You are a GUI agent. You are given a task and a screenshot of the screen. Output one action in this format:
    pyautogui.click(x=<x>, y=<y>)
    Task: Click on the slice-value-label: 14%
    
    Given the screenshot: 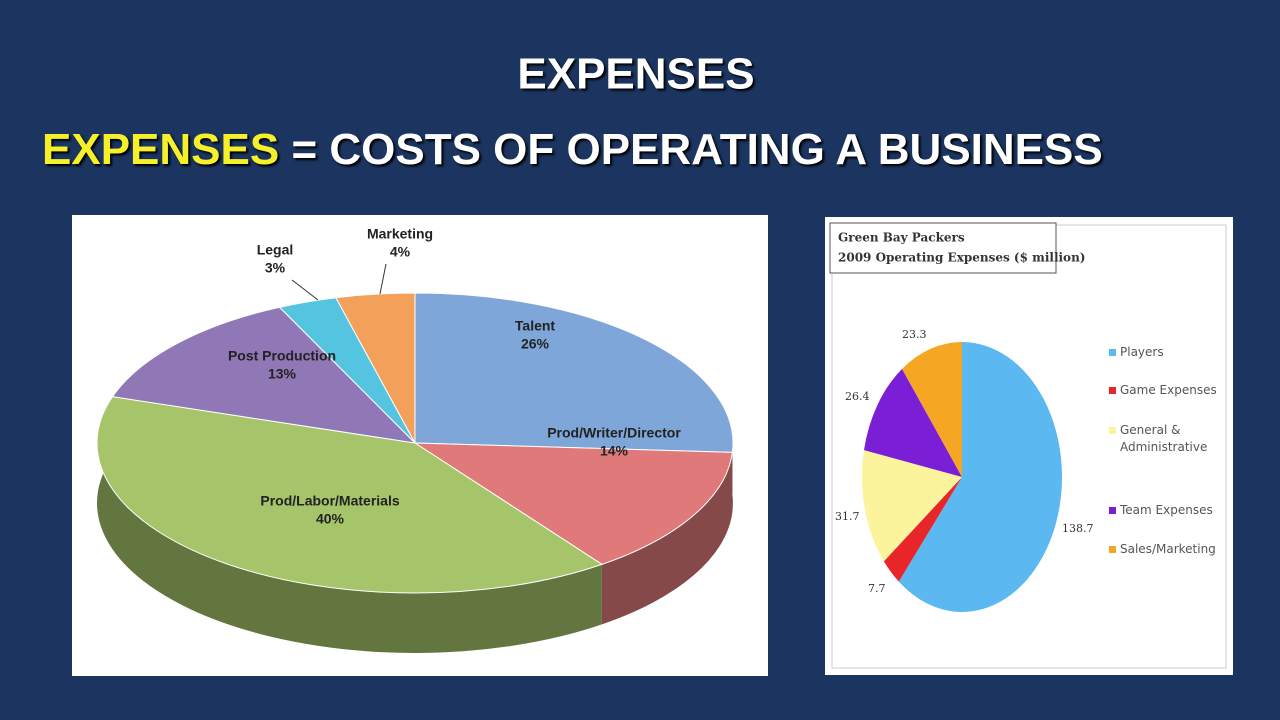 What is the action you would take?
    pyautogui.click(x=614, y=451)
    